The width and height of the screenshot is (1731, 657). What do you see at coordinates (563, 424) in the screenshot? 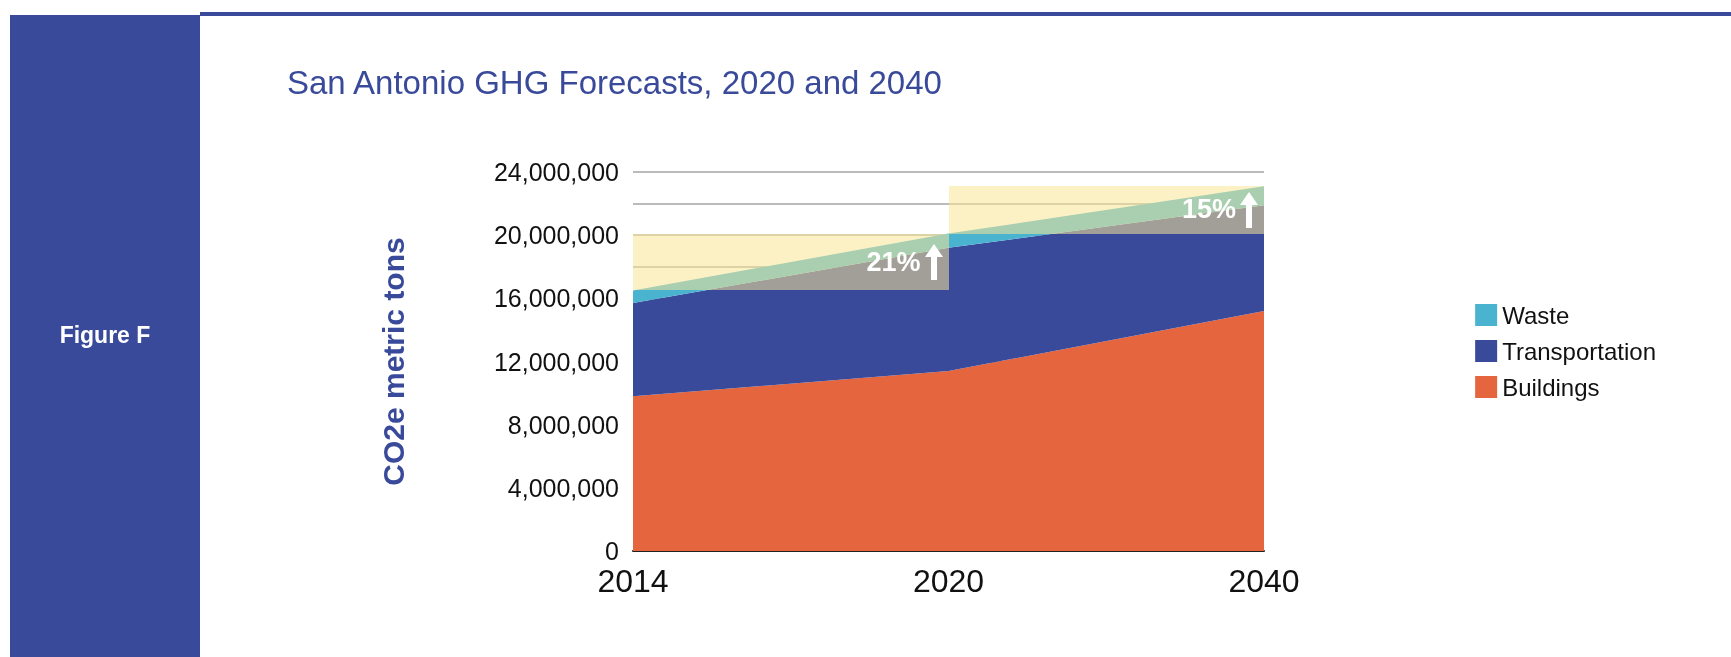
I see `y-tick-label: 8,000,000` at bounding box center [563, 424].